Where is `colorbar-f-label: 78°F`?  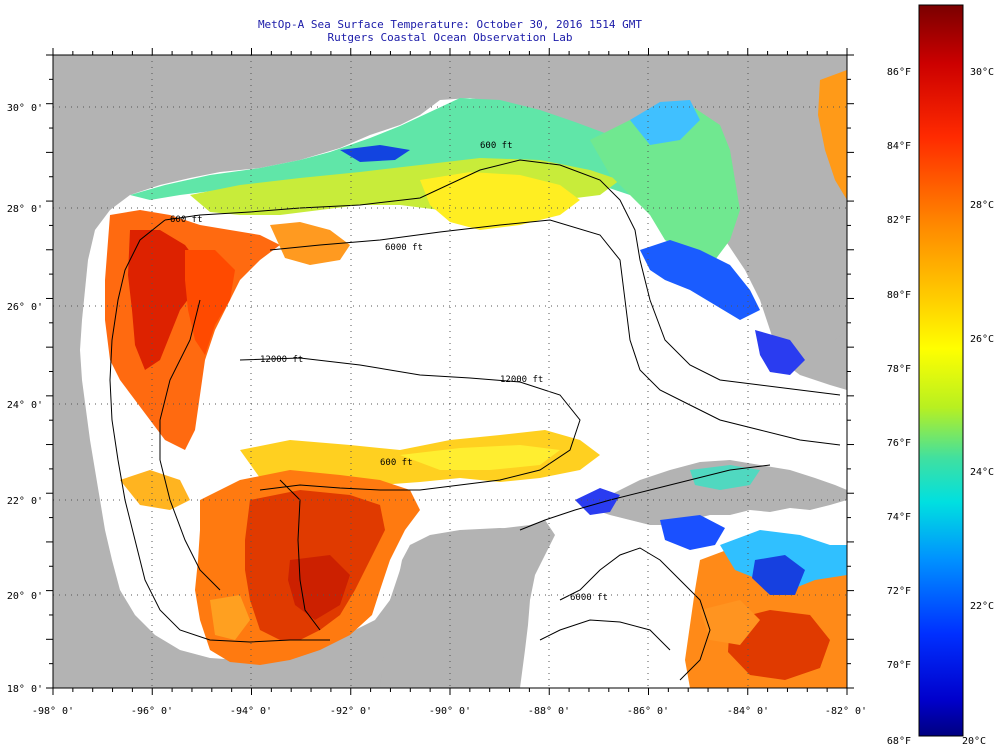 colorbar-f-label: 78°F is located at coordinates (899, 369).